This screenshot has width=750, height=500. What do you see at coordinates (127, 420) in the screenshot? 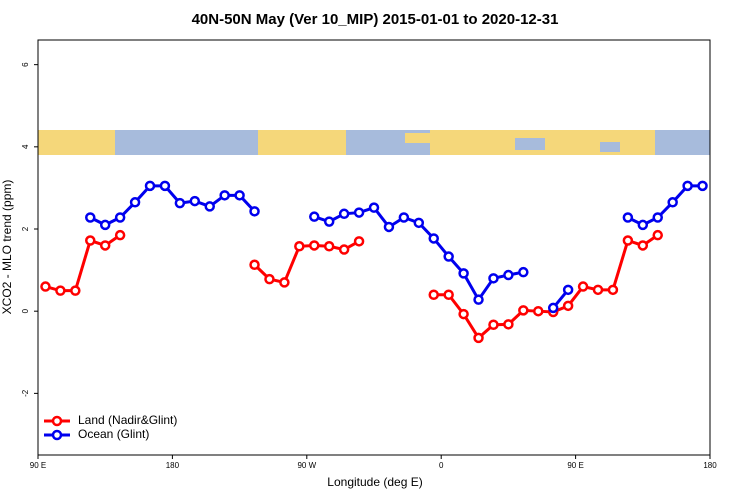
I see `legend-label: Land (Nadir&Glint)` at bounding box center [127, 420].